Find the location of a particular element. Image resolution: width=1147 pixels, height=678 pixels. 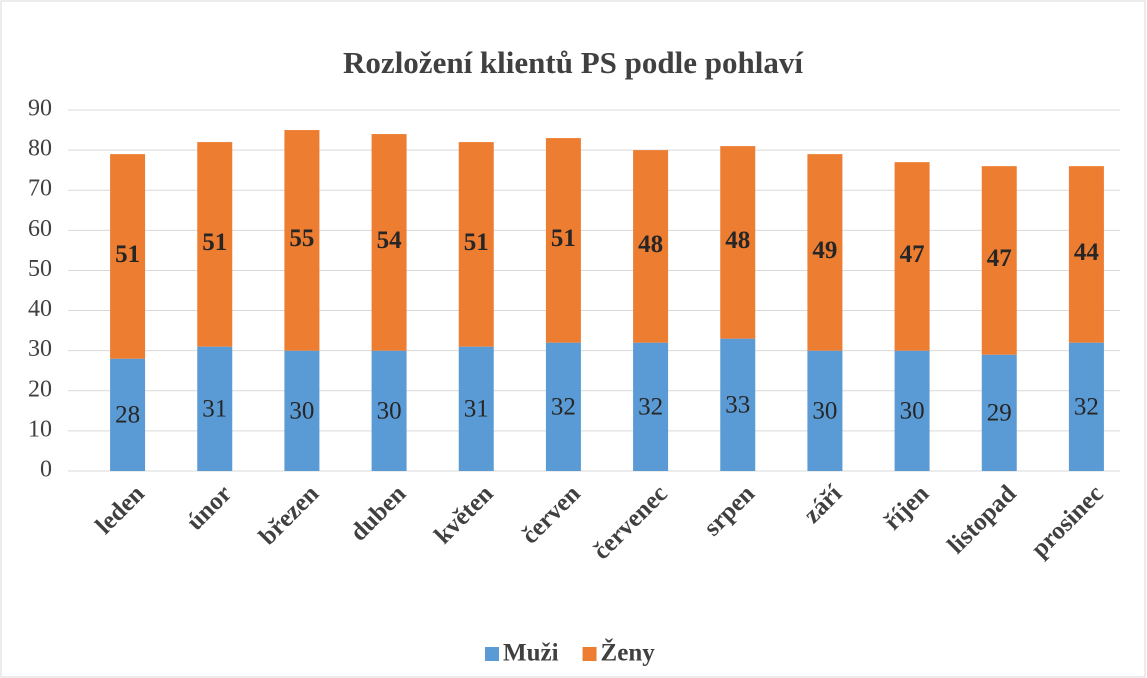

y-tick-label: 50 is located at coordinates (40, 269).